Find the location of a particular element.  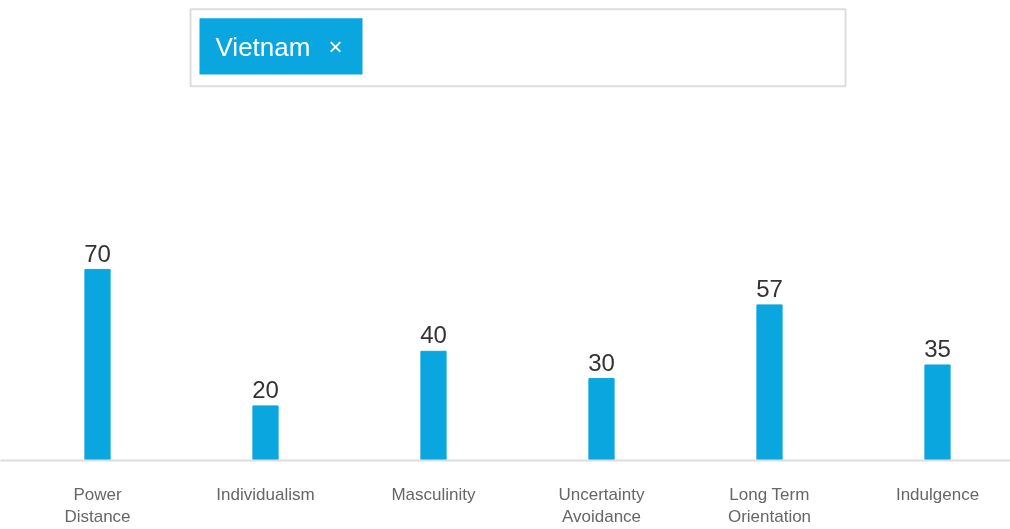

x-tick-label: Indulgence is located at coordinates (937, 494).